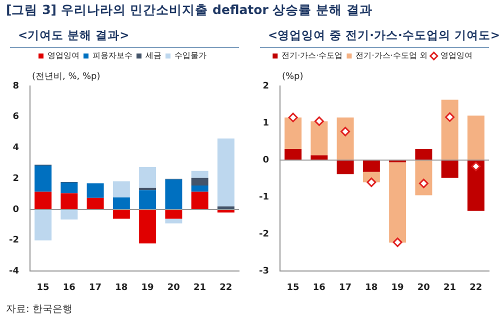 This screenshot has width=500, height=321. I want to click on y-tick-label: -3, so click(264, 271).